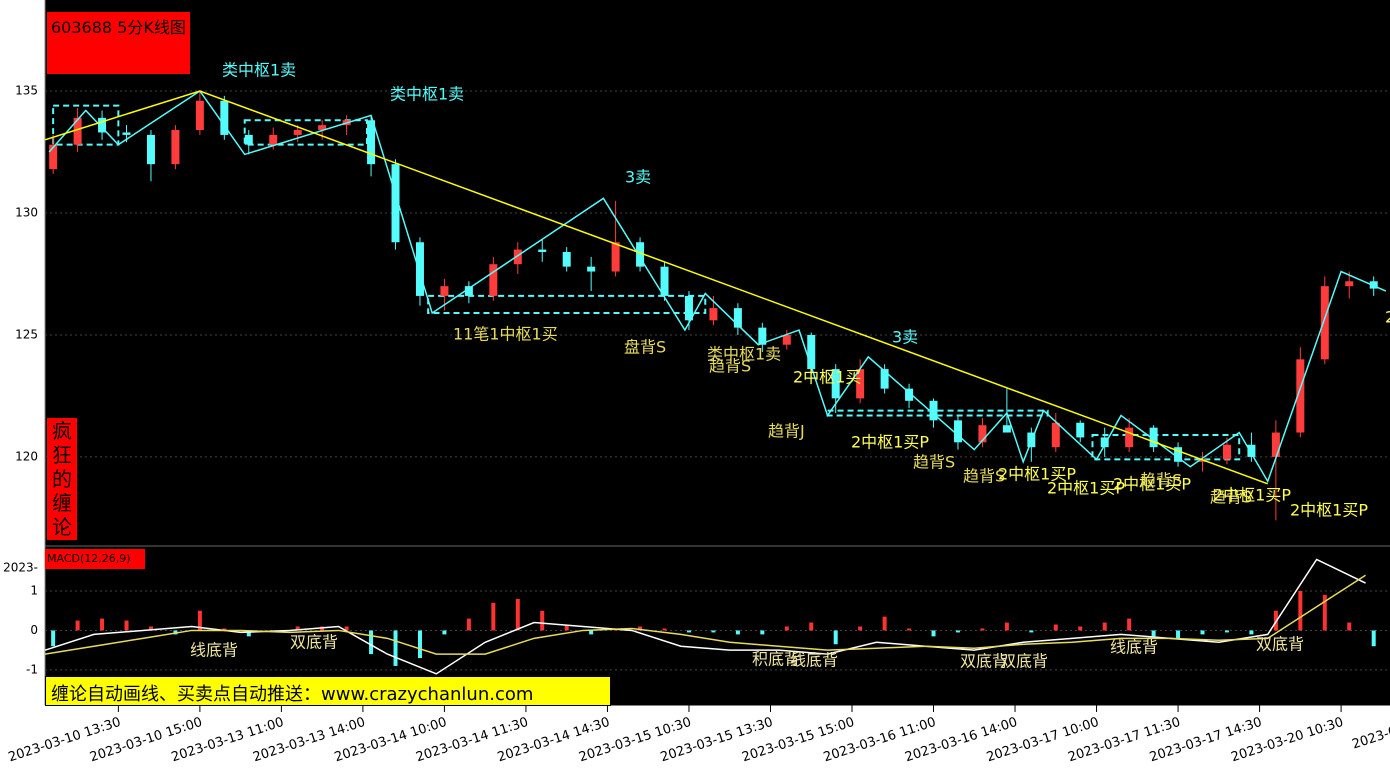 This screenshot has height=775, width=1390. I want to click on y-tick-label: 120, so click(26, 456).